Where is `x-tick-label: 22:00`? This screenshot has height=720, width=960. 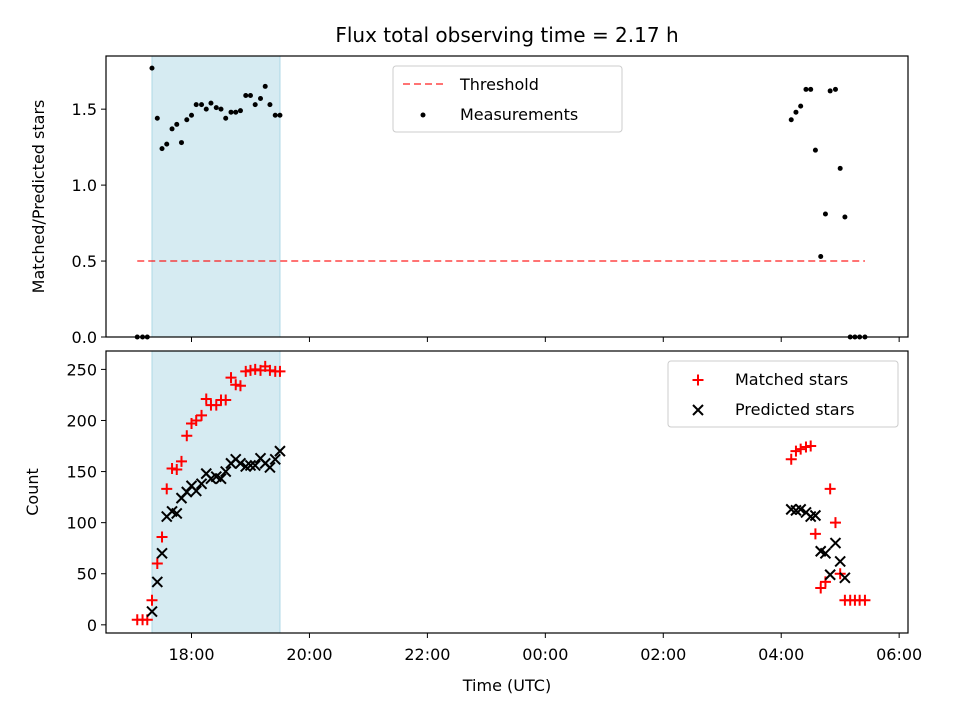
x-tick-label: 22:00 is located at coordinates (427, 654).